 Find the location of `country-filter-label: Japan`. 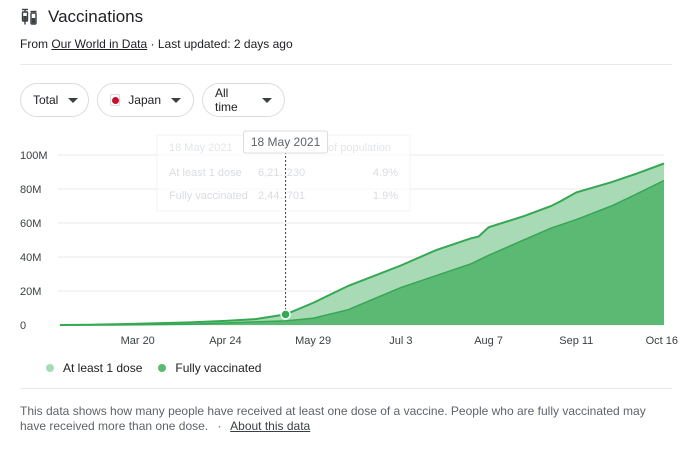

country-filter-label: Japan is located at coordinates (144, 100).